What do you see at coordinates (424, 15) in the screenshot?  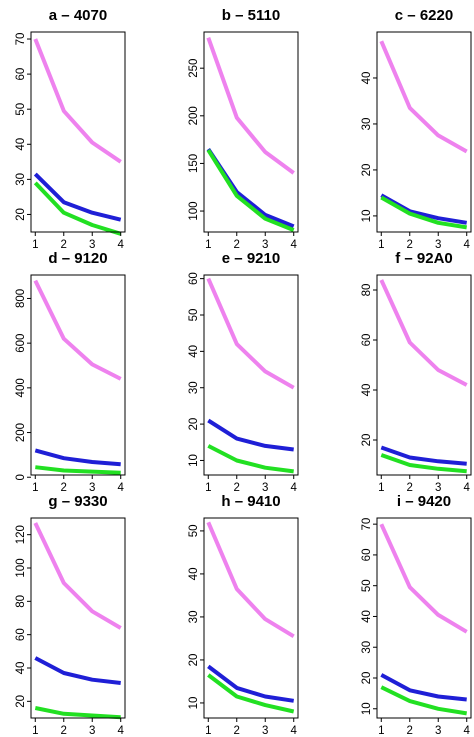 I see `panel-title: c – 6220` at bounding box center [424, 15].